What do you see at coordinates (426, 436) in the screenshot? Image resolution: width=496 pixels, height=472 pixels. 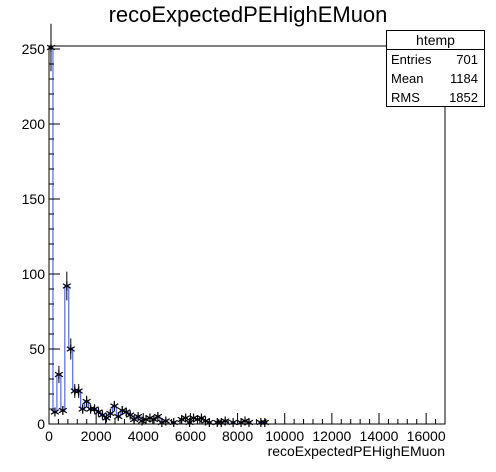 I see `x-tick-label: 16000` at bounding box center [426, 436].